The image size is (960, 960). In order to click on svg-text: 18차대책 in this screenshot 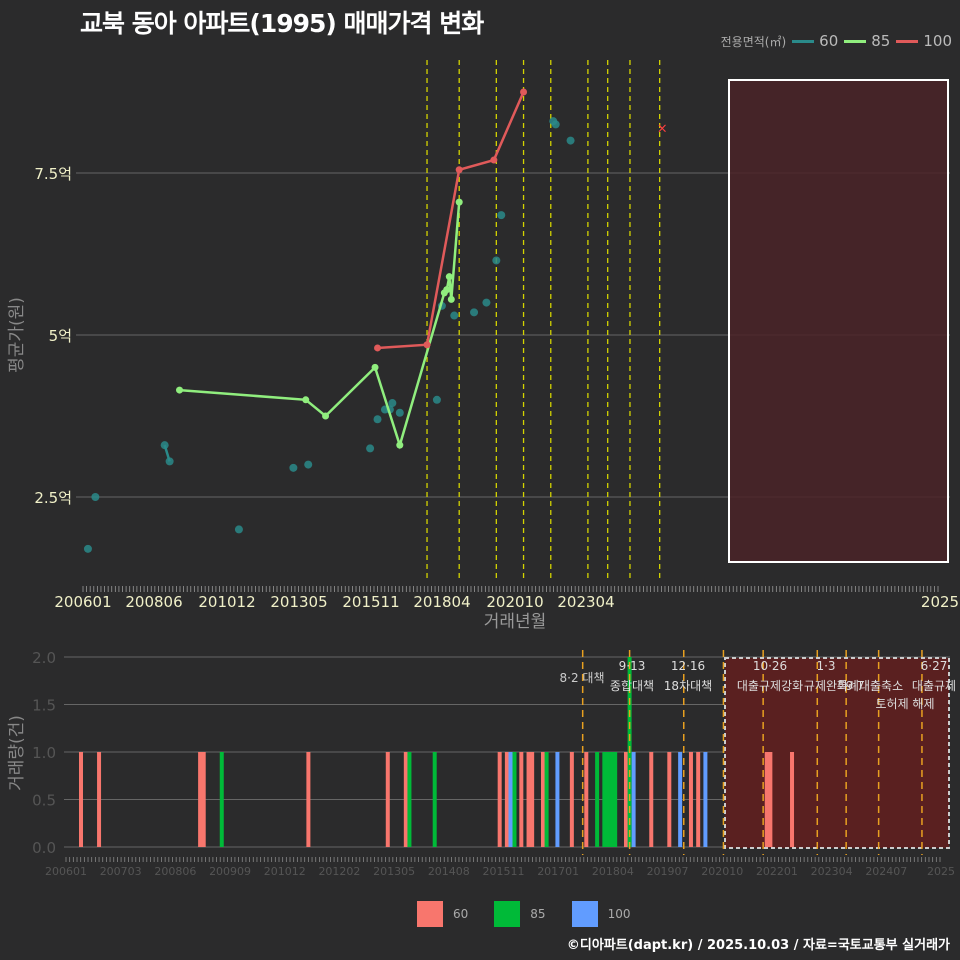, I will do `click(688, 685)`.